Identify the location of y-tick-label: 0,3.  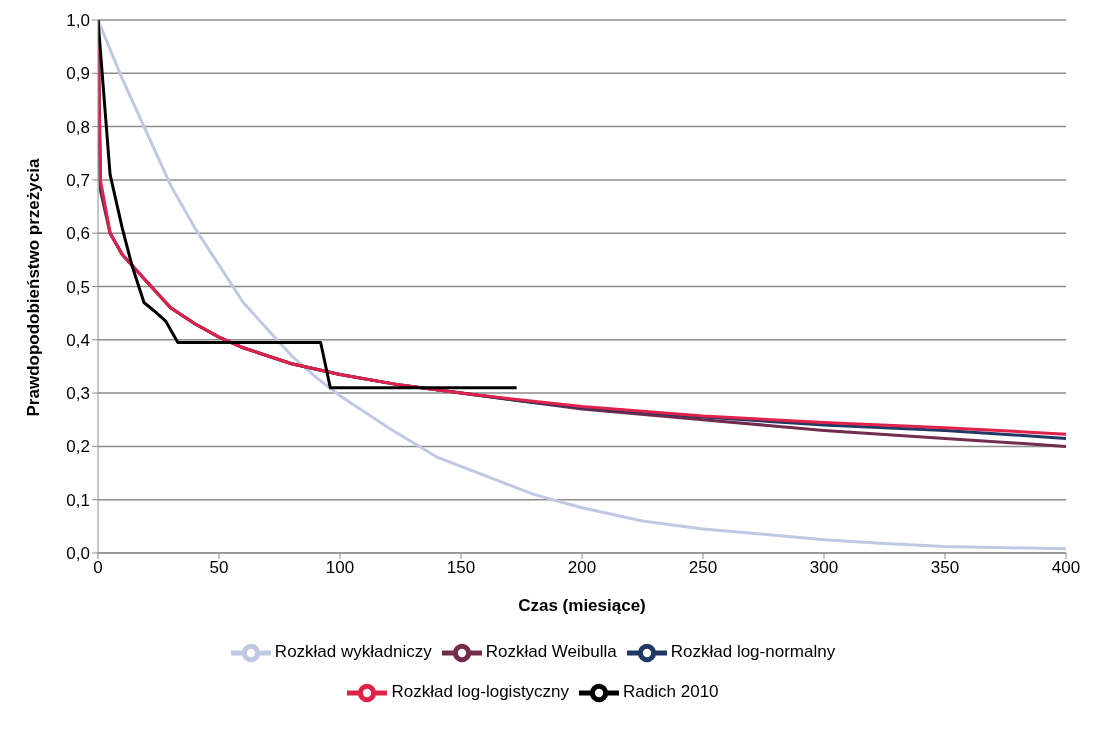
(78, 394).